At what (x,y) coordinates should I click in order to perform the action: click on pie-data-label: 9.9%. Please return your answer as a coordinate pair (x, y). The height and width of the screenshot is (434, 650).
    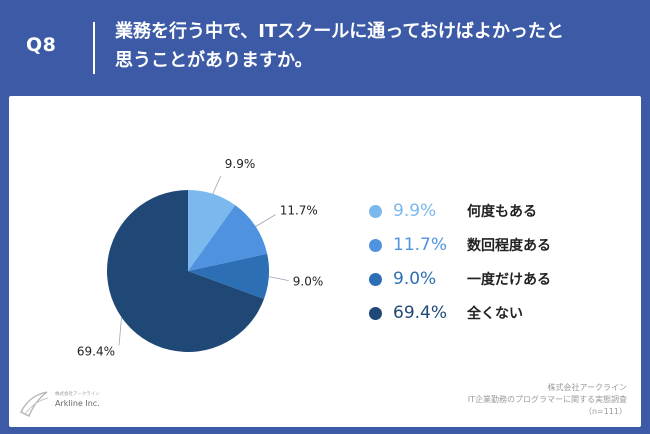
    Looking at the image, I should click on (240, 164).